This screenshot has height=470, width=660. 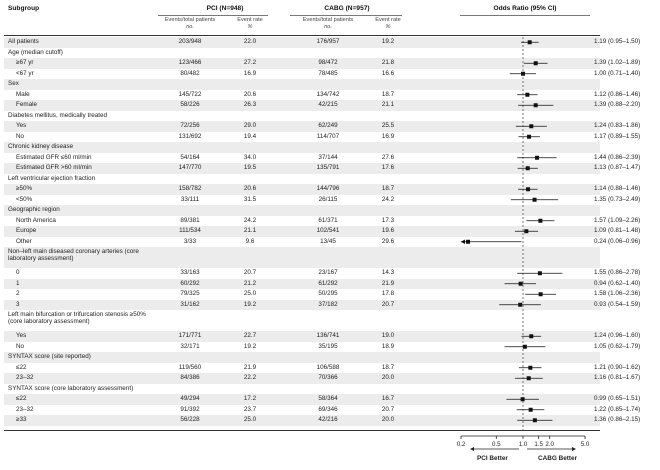 What do you see at coordinates (617, 241) in the screenshot?
I see `odds-ratio-ci: 0.24 (0.06–0.96)` at bounding box center [617, 241].